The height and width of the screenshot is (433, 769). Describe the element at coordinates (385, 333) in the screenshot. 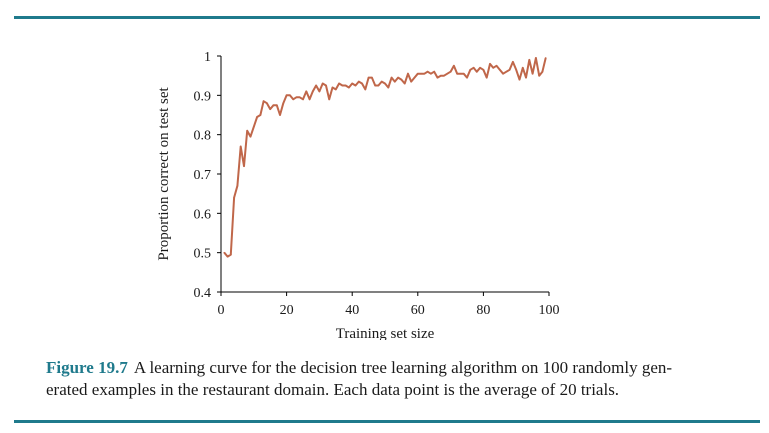

I see `x-axis-label: Training set size` at that location.